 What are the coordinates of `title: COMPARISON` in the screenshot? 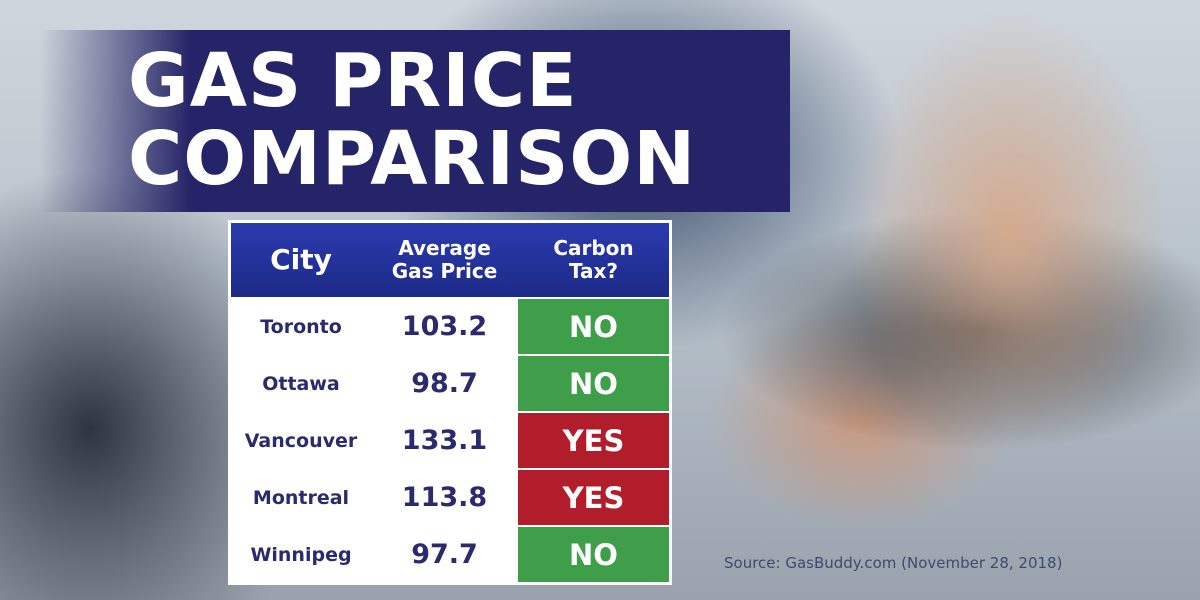 It's located at (412, 159).